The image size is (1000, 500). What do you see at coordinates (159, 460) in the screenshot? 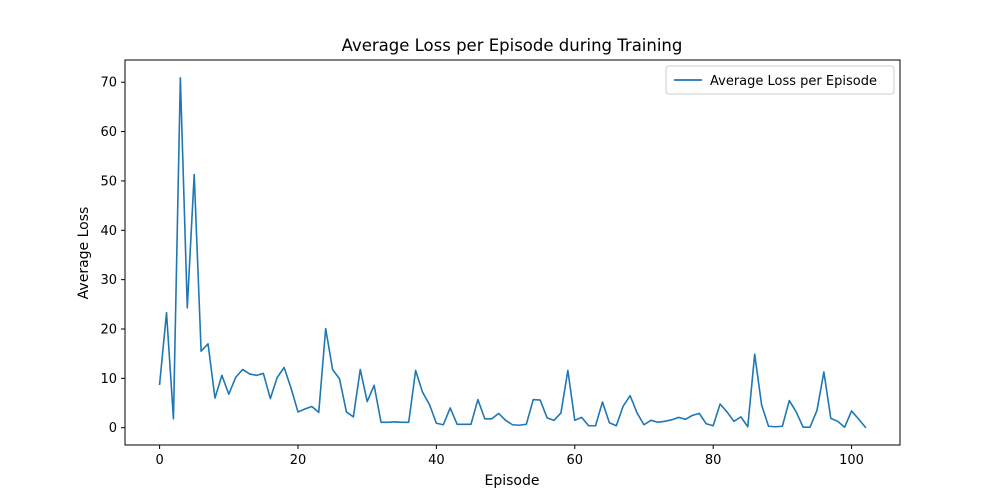
I see `x-tick-label: 0` at bounding box center [159, 460].